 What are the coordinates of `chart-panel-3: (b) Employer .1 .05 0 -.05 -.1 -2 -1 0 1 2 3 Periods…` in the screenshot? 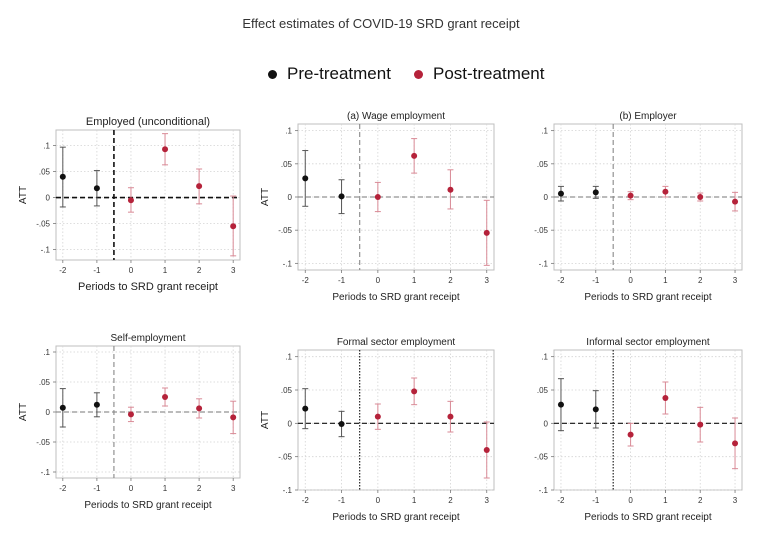 It's located at (638, 207).